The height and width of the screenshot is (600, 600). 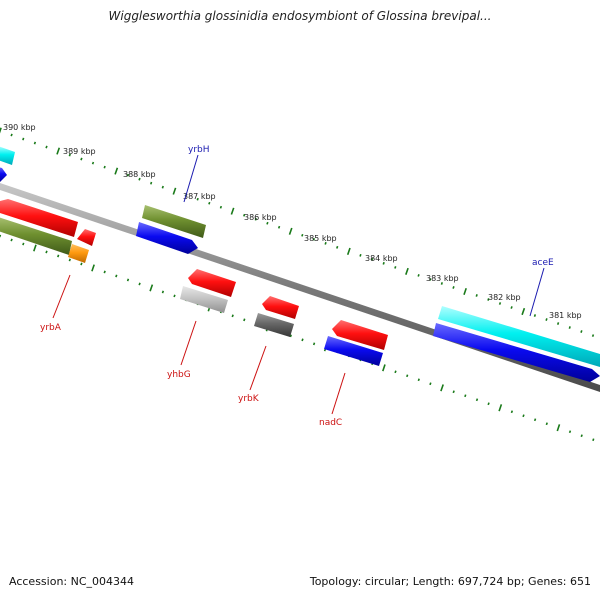 What do you see at coordinates (280, 307) in the screenshot?
I see `gene-yrbK-red` at bounding box center [280, 307].